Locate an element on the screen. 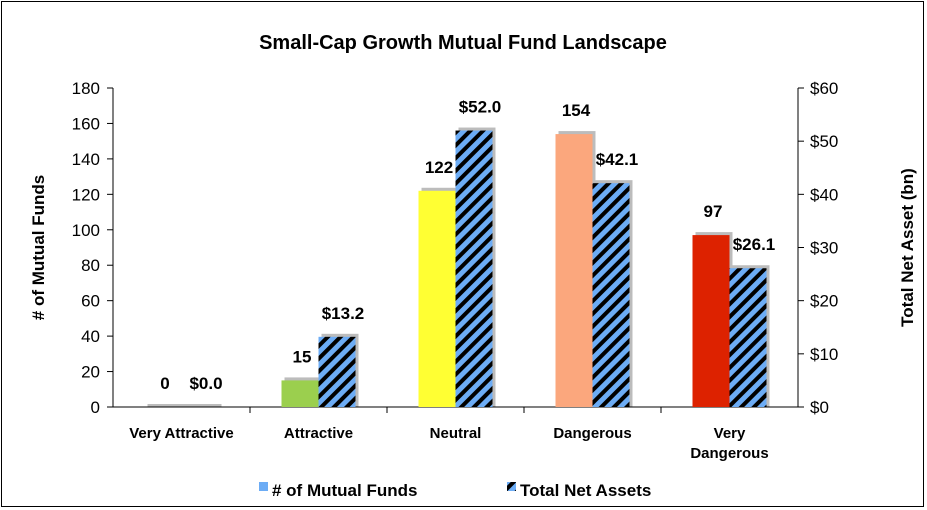 This screenshot has width=927, height=510. chart-title: Small-Cap Growth Mutual Fund Landscape is located at coordinates (463, 43).